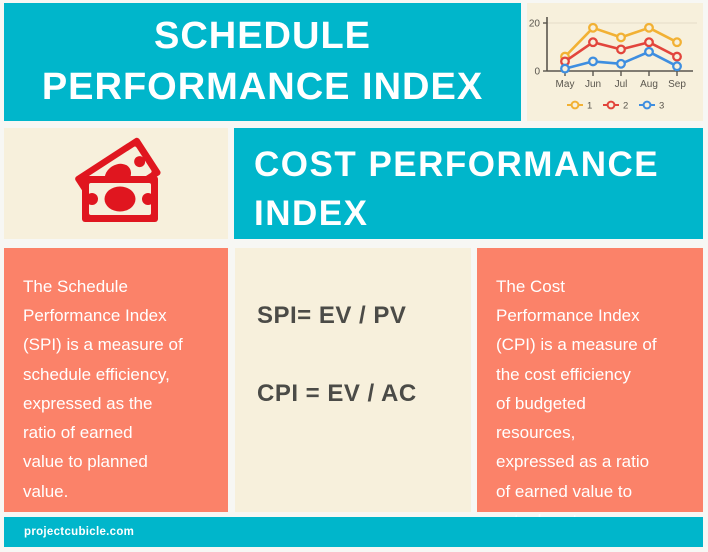 This screenshot has height=552, width=708. Describe the element at coordinates (79, 532) in the screenshot. I see `footer-site-label: projectcubicle.com` at that location.